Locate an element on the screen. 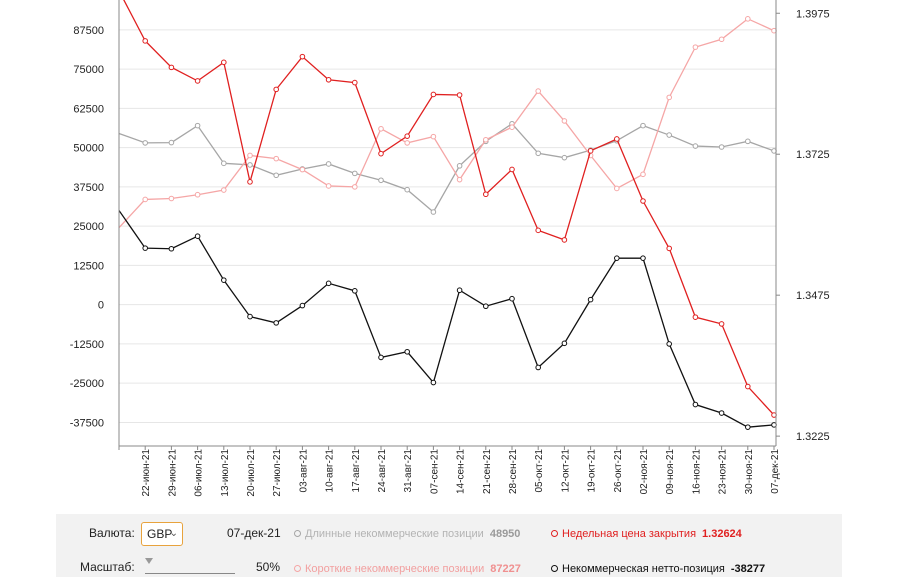  x-tick-label: 13-июл-21 is located at coordinates (225, 473).